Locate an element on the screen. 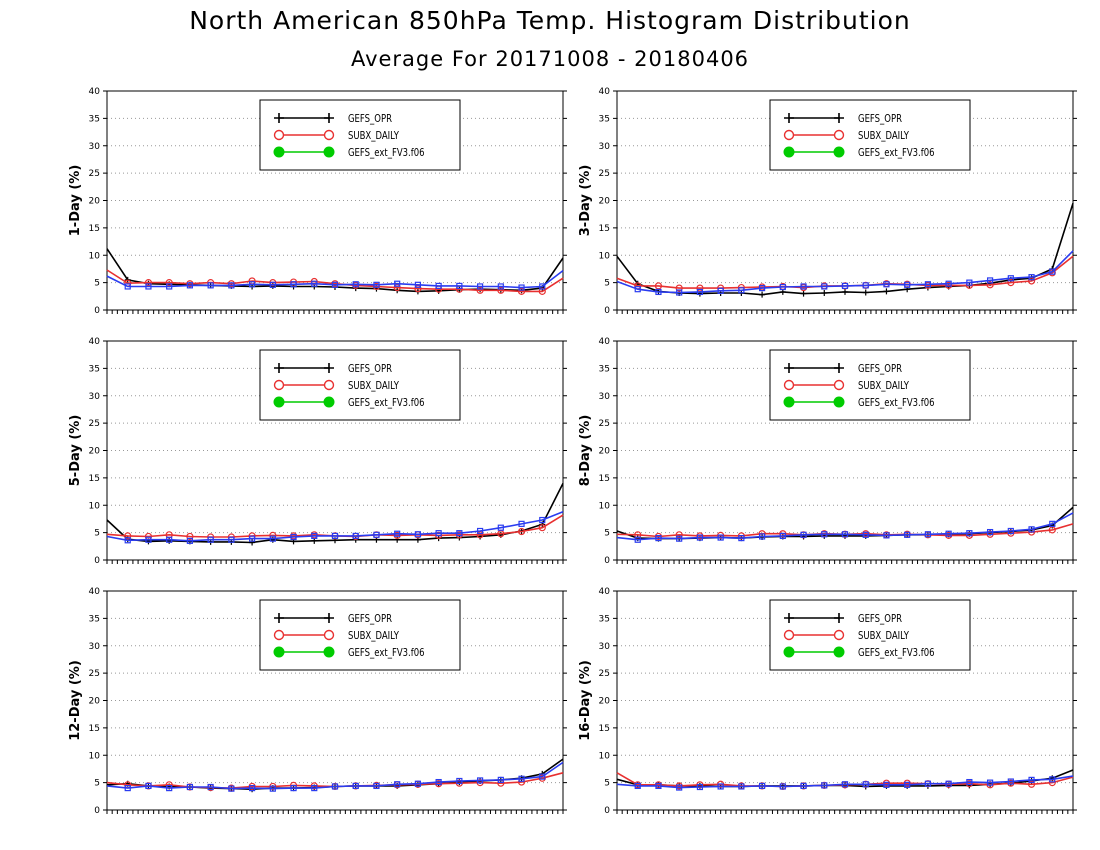 This screenshot has height=850, width=1100. y-tick-label: 25 is located at coordinates (604, 424).